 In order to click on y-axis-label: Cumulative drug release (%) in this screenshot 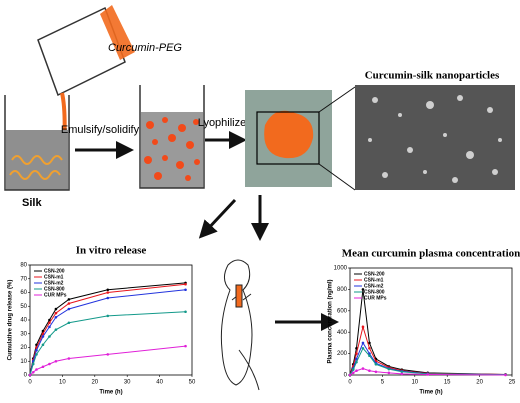, I will do `click(11, 320)`.